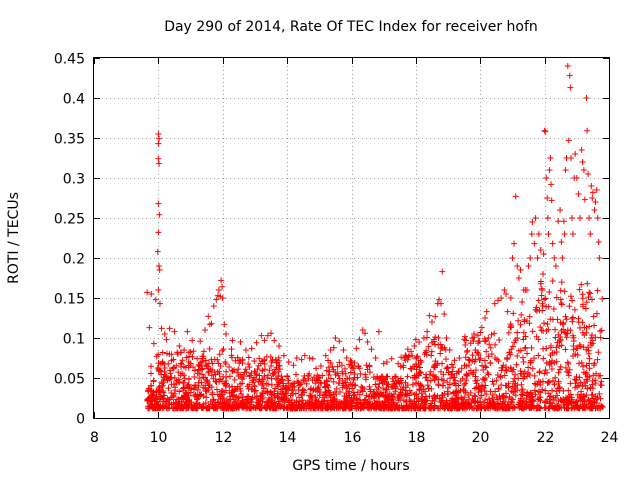  Describe the element at coordinates (94, 438) in the screenshot. I see `x-tick-label: 8` at that location.